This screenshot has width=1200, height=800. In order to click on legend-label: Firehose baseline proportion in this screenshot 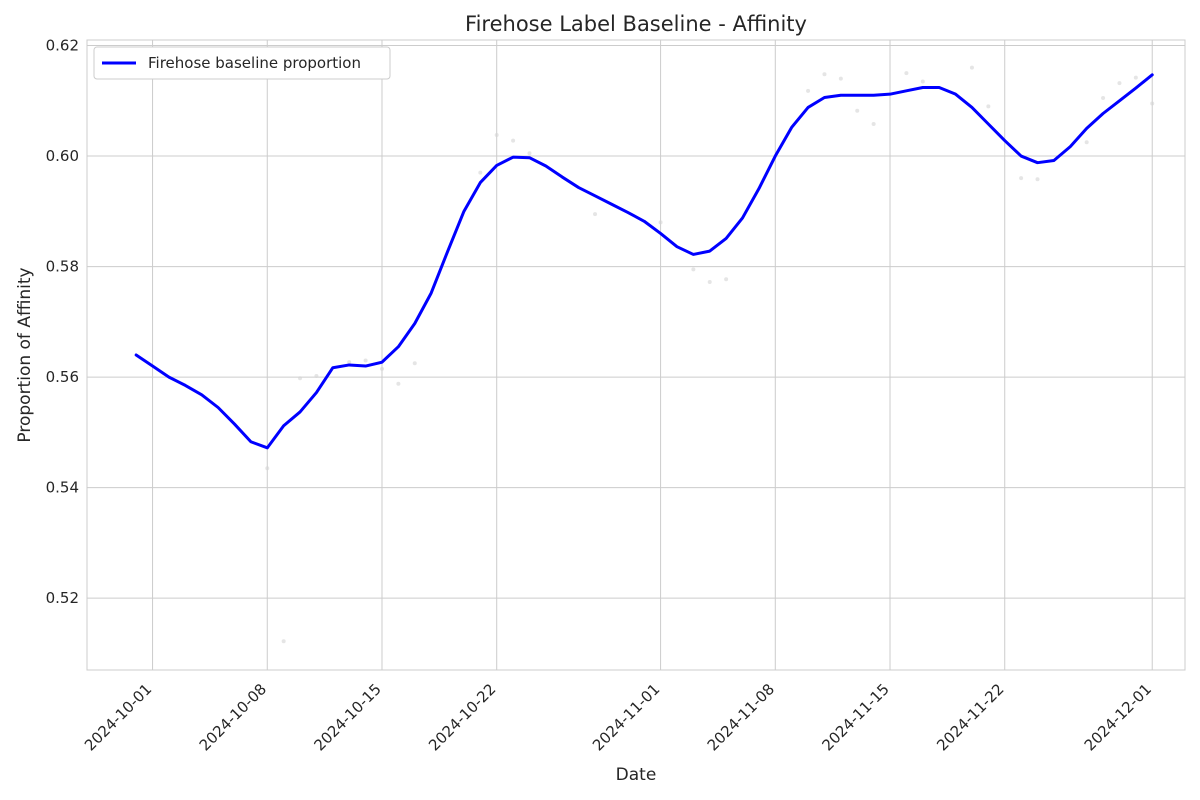, I will do `click(254, 63)`.